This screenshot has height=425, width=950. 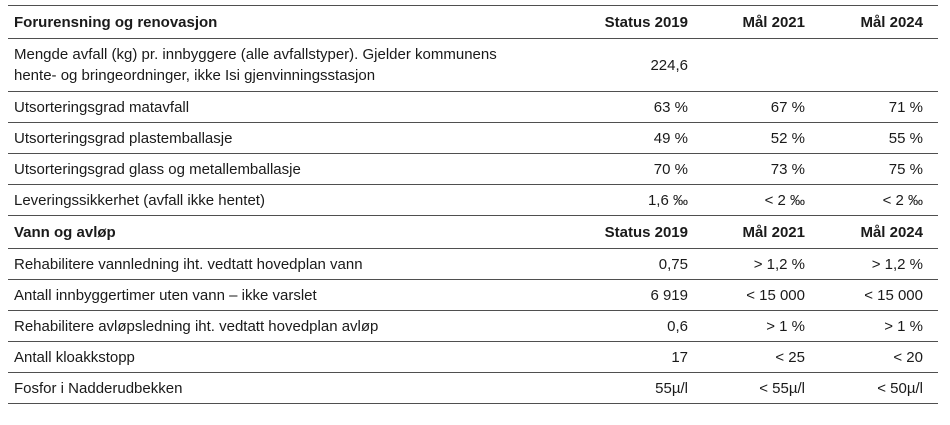 What do you see at coordinates (670, 169) in the screenshot?
I see `cell-status-2019: 70 %` at bounding box center [670, 169].